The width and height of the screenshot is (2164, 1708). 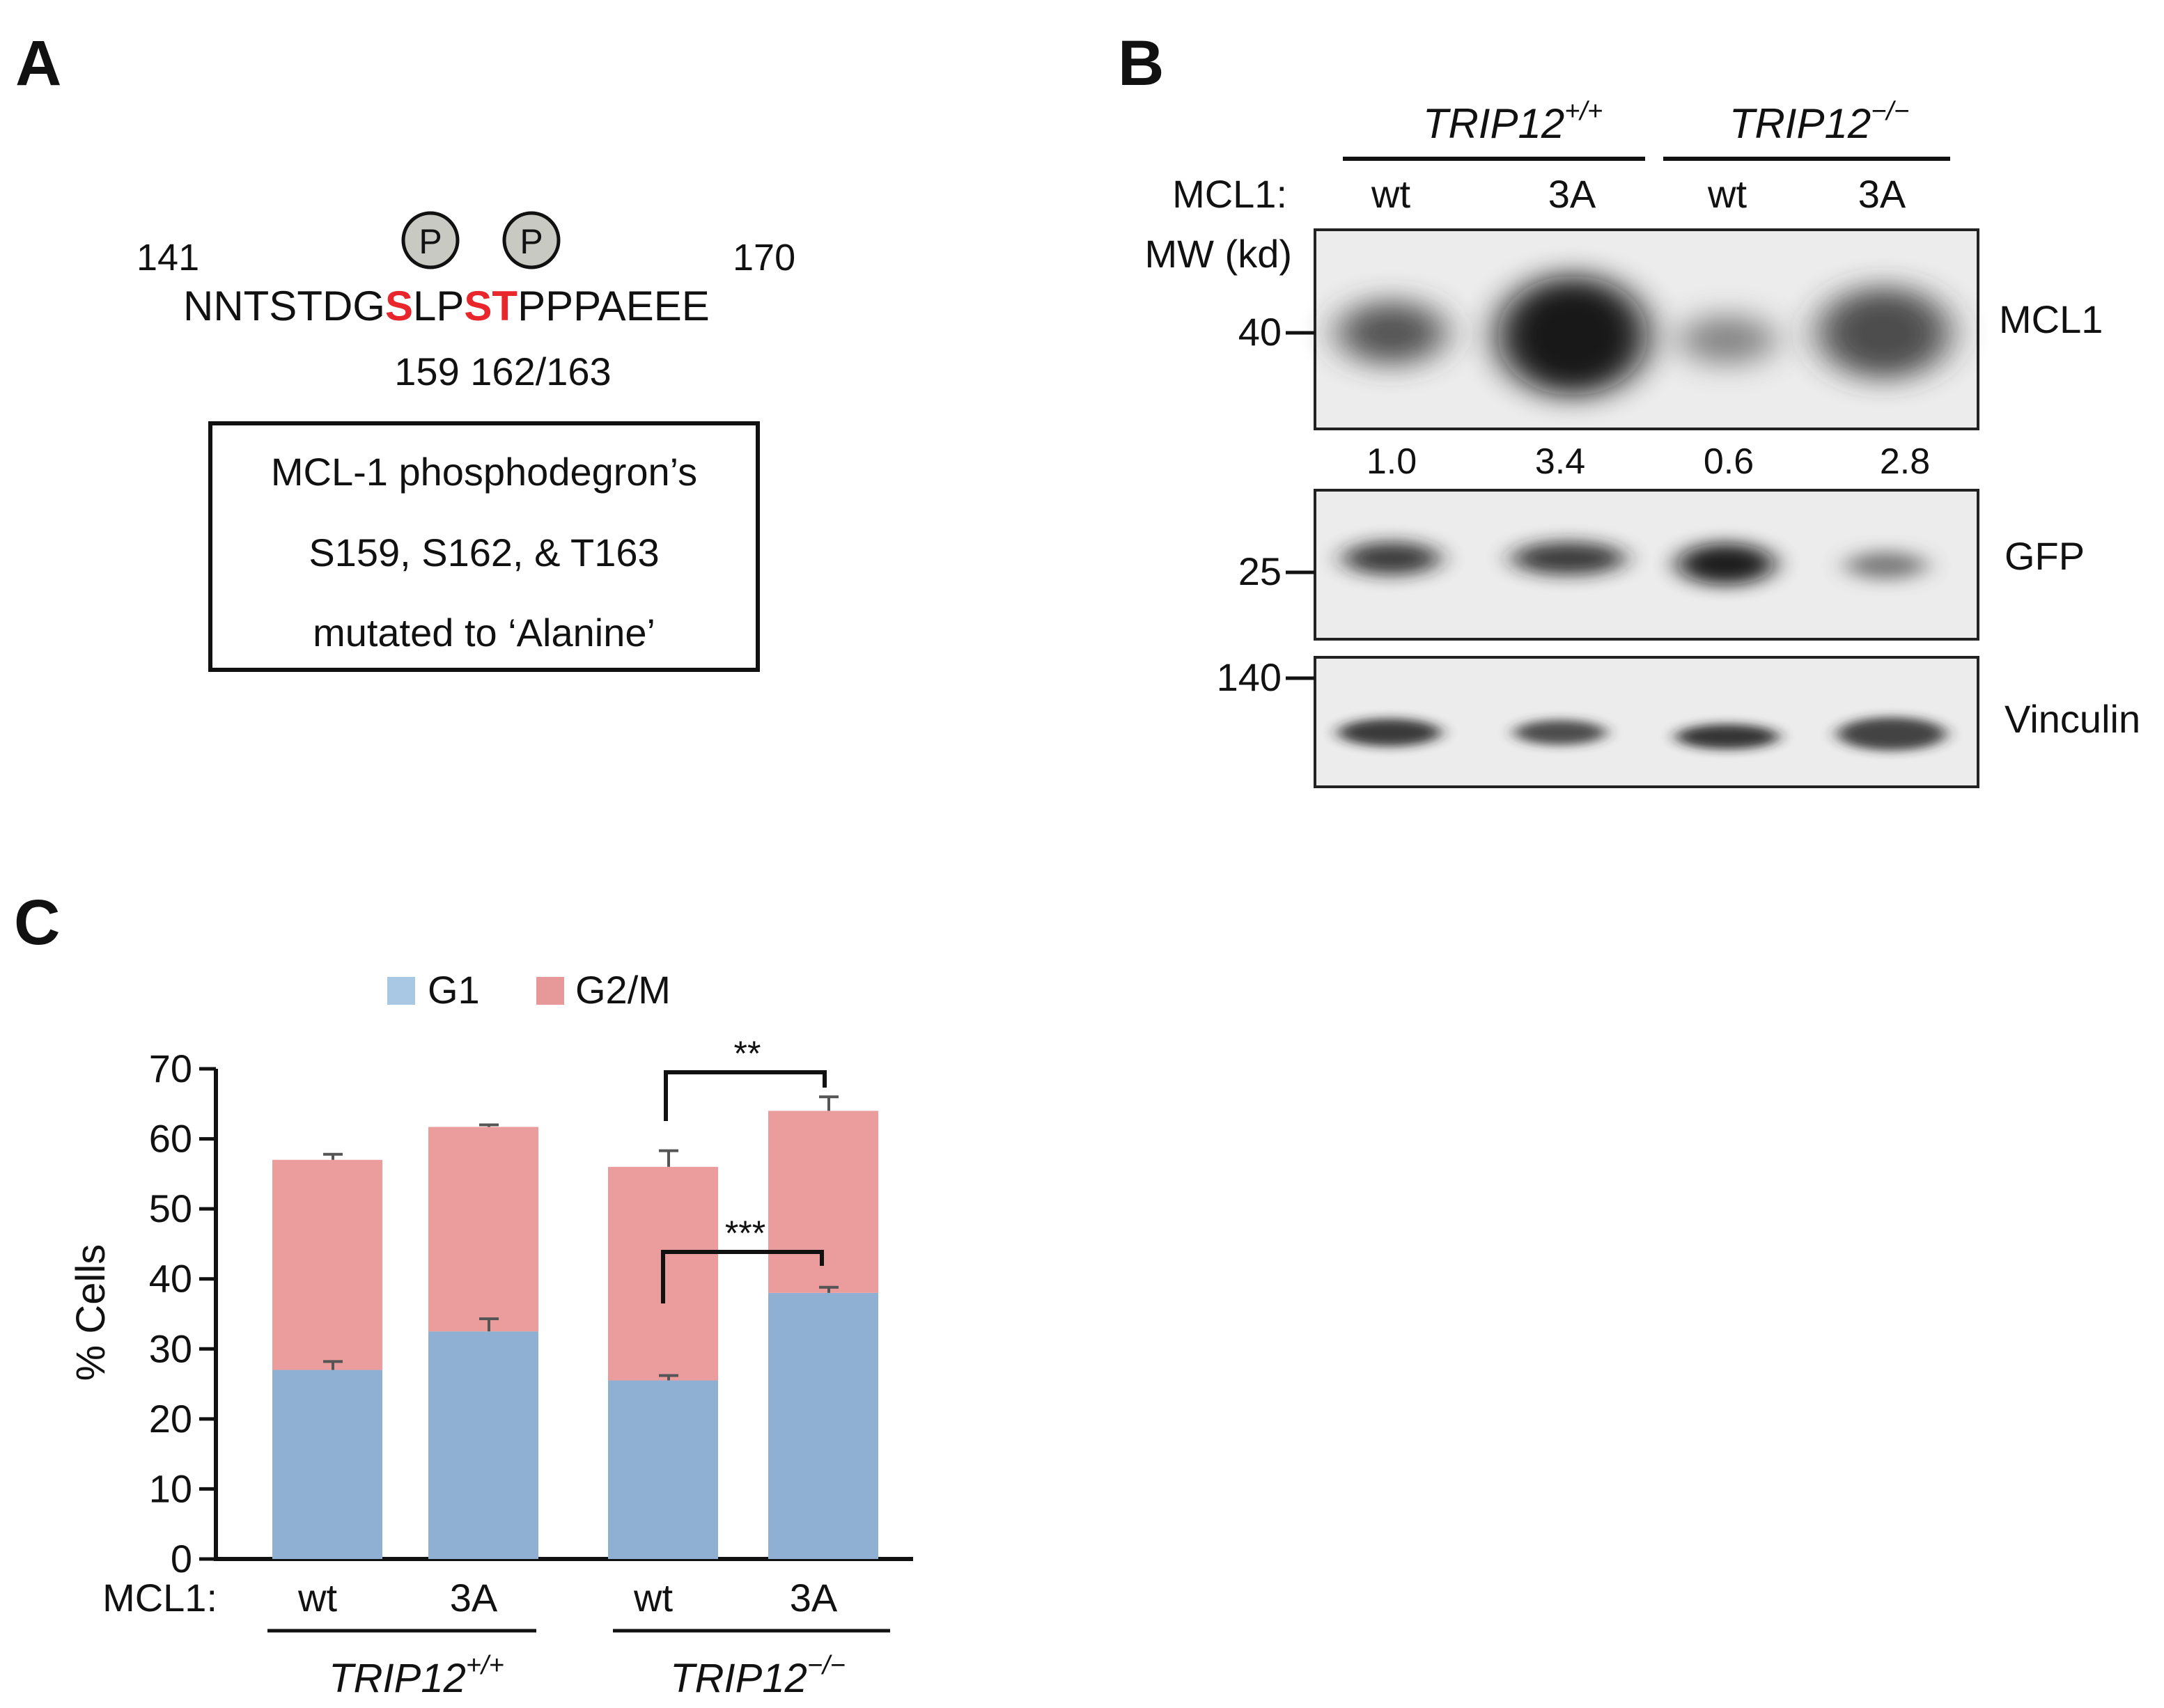 I want to click on genotype-knockout-header: TRIP12−/−, so click(x=1819, y=122).